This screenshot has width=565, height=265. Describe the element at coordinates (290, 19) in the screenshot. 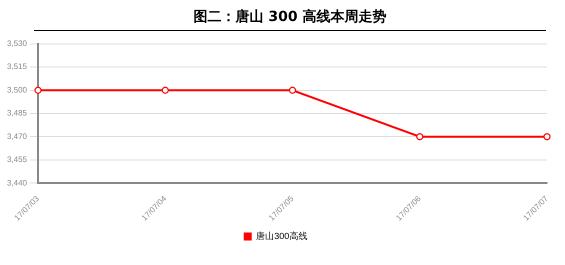

I see `chart-title: 图二：唐山 300 高线本周走势` at that location.